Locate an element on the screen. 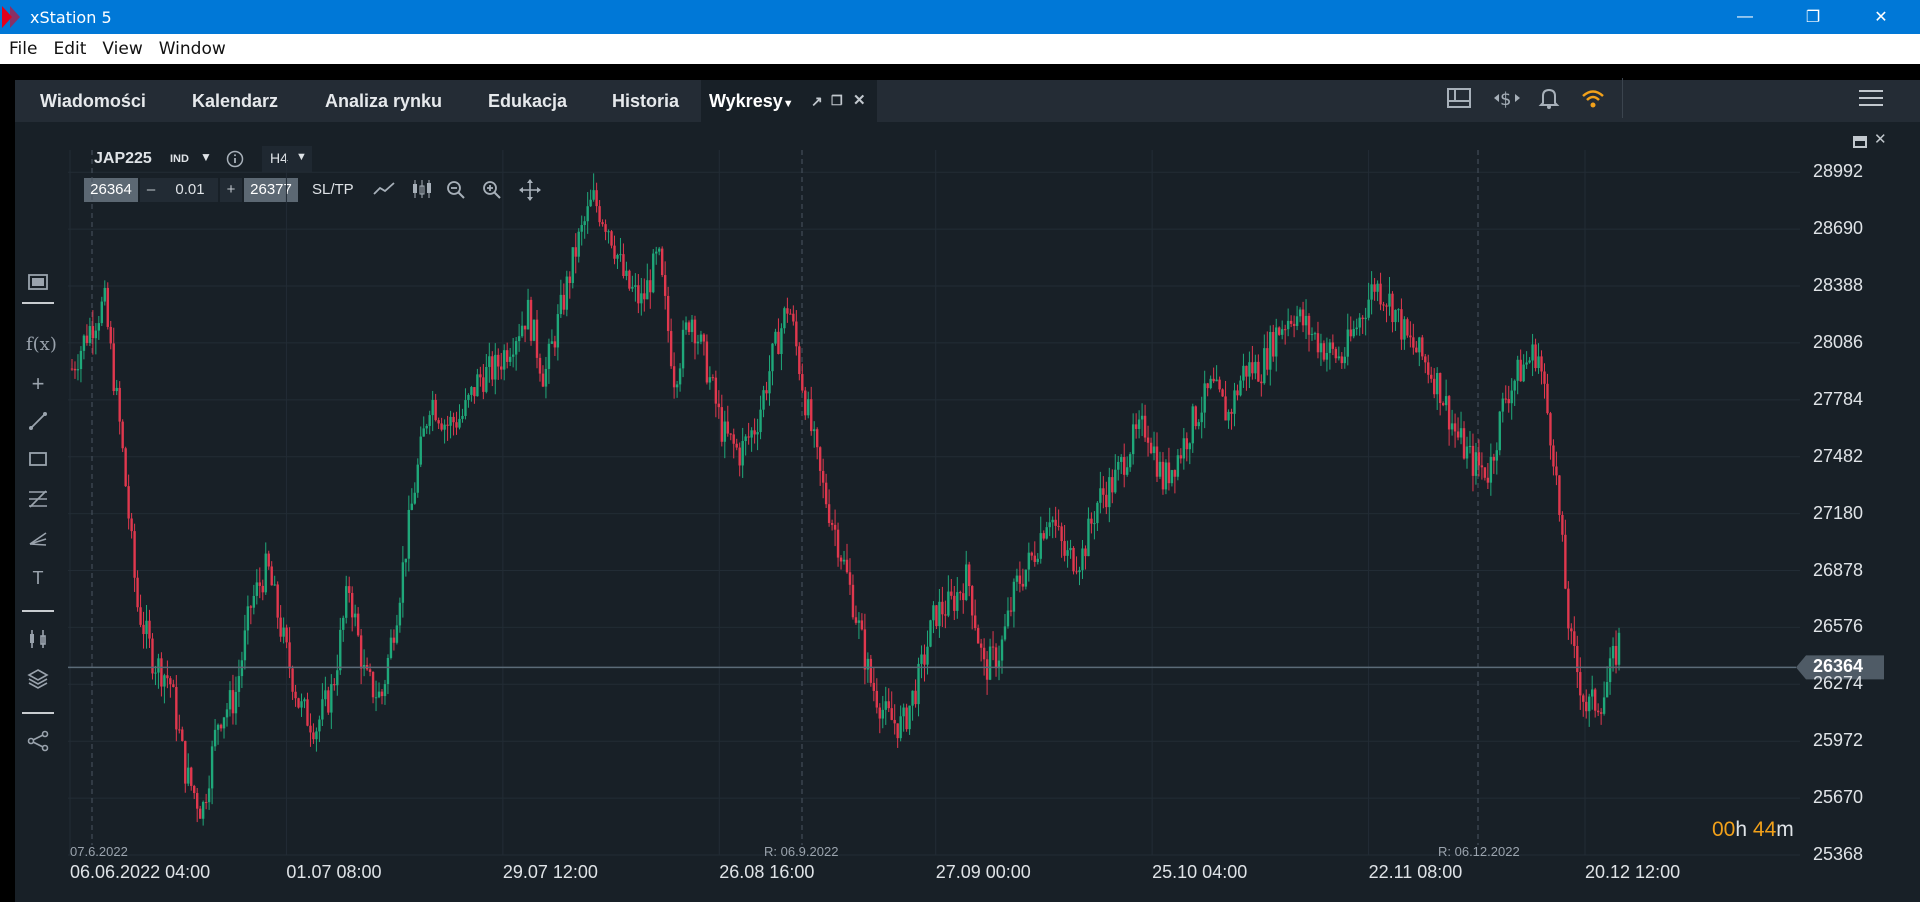 The width and height of the screenshot is (1920, 902). volume-minus-button: – is located at coordinates (151, 190).